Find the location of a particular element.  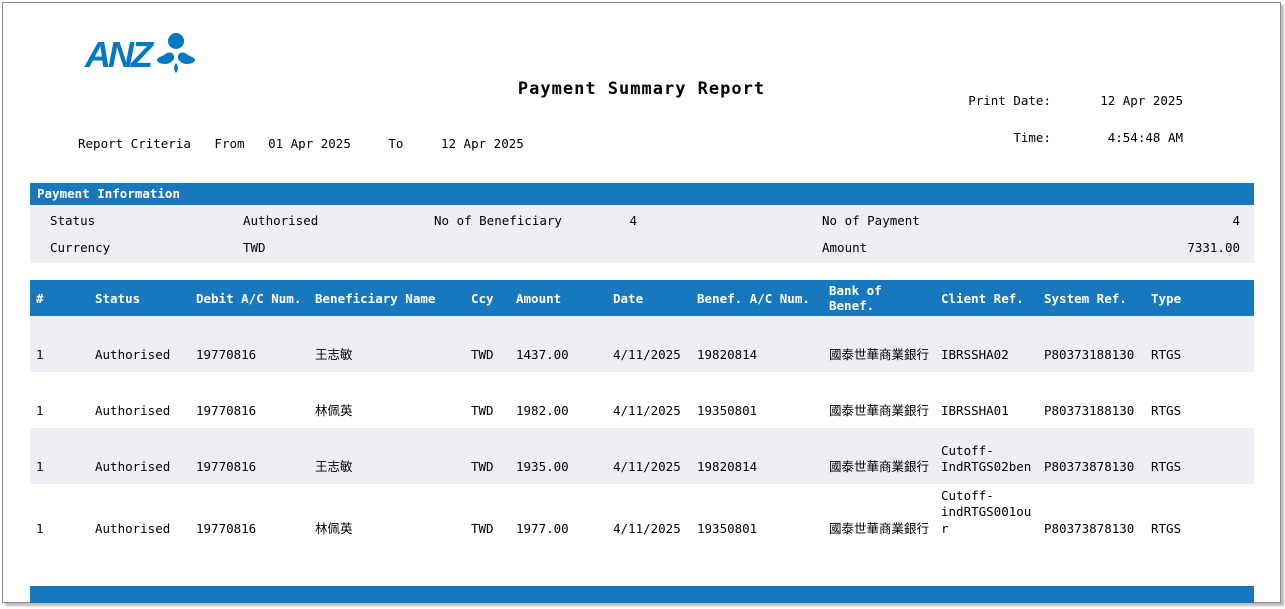

print-time-value: 4:54:48 AM is located at coordinates (1145, 137).